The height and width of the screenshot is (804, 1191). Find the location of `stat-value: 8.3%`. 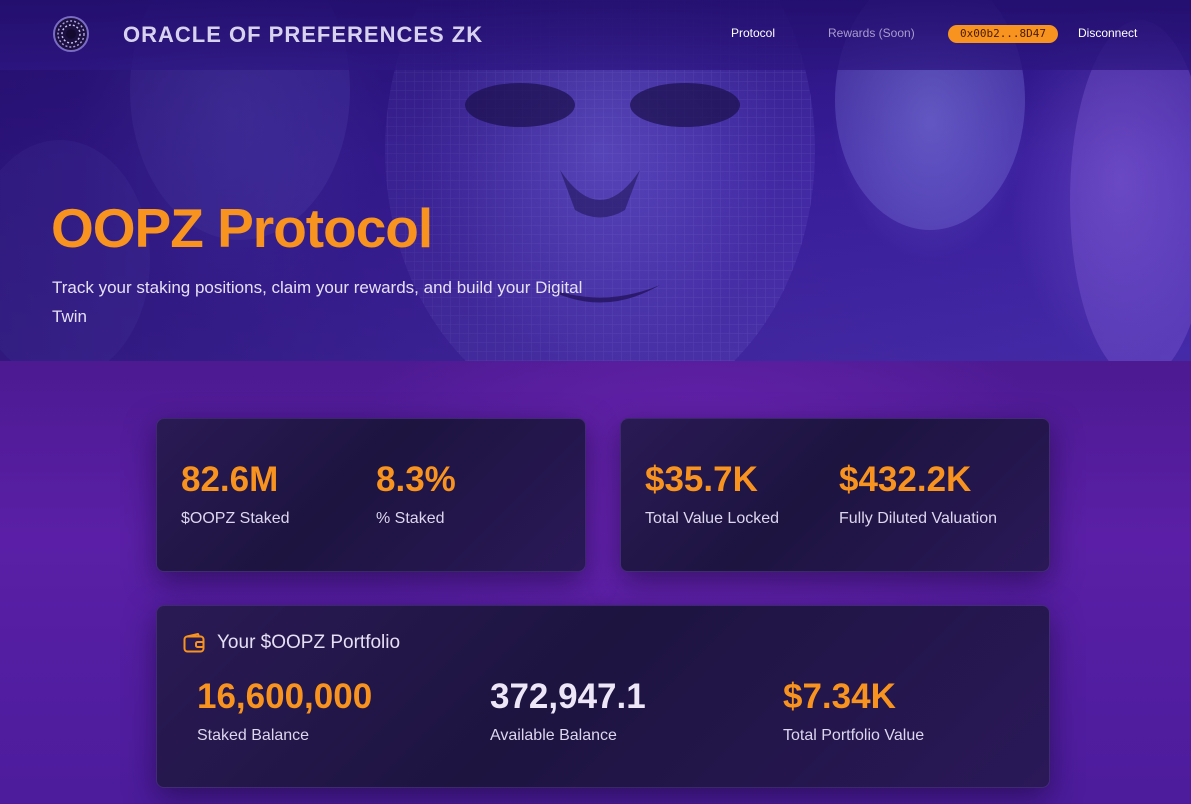

stat-value: 8.3% is located at coordinates (416, 479).